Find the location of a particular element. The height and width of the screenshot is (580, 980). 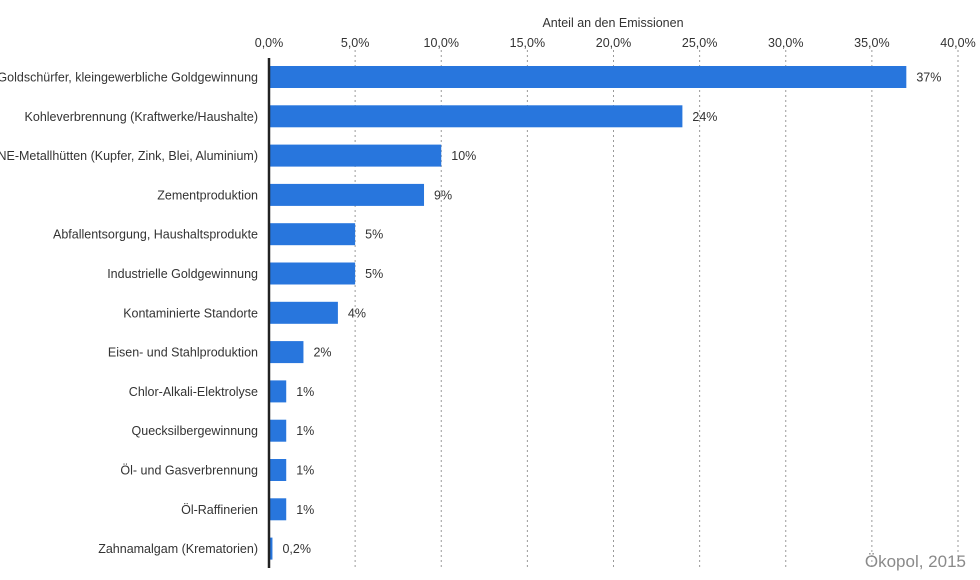

x-tick-label: 20,0% is located at coordinates (613, 43).